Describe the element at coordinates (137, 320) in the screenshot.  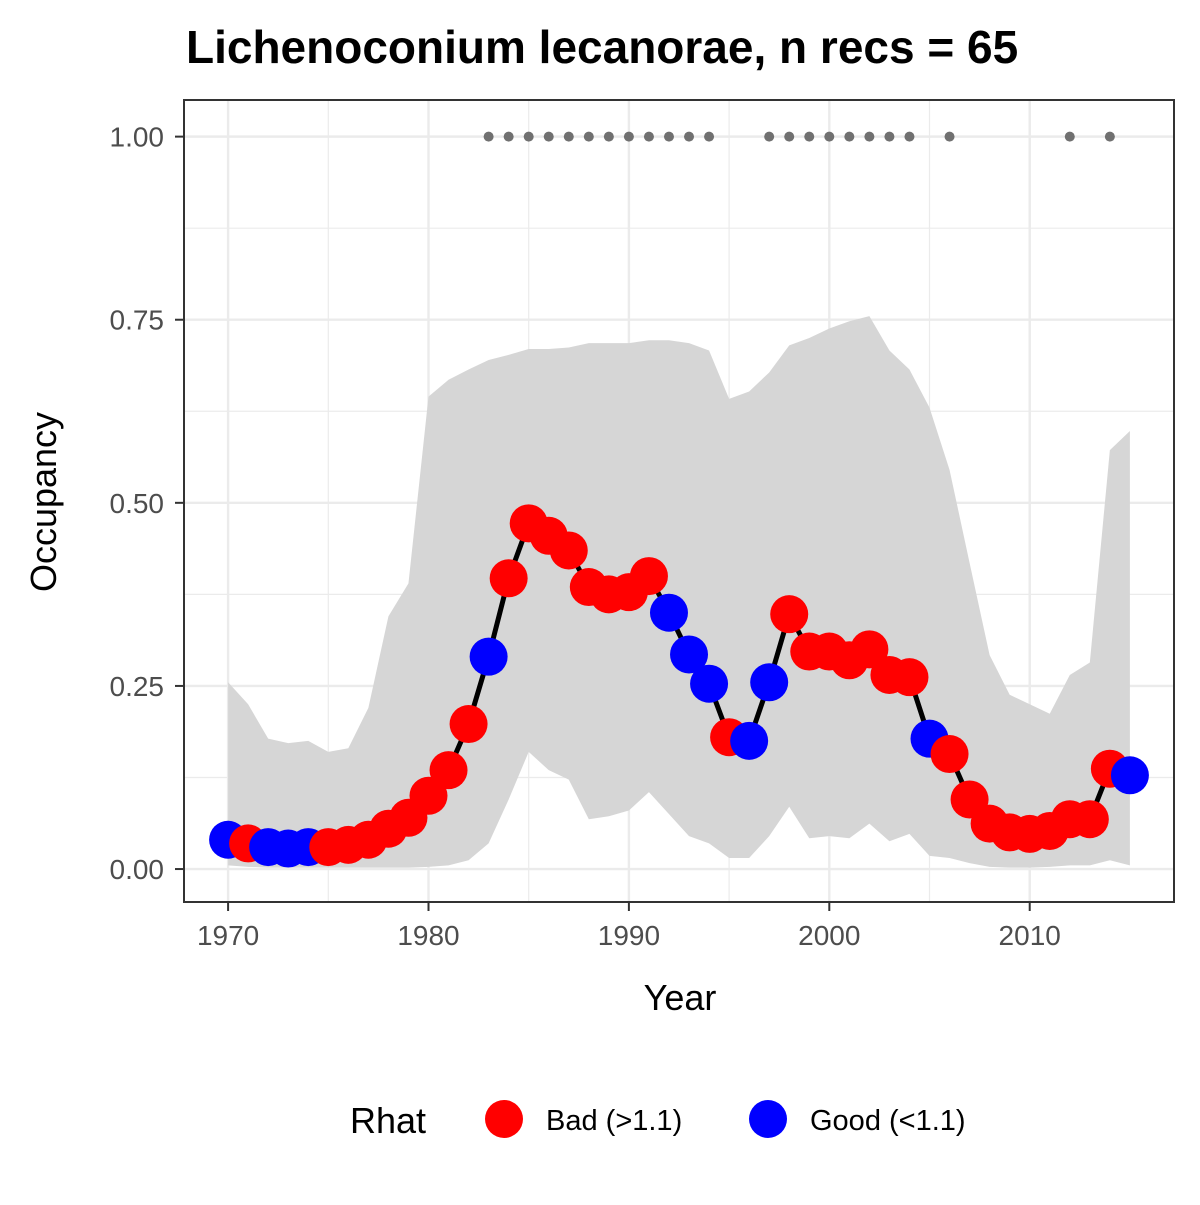
I see `y-tick-label: 0.75` at that location.